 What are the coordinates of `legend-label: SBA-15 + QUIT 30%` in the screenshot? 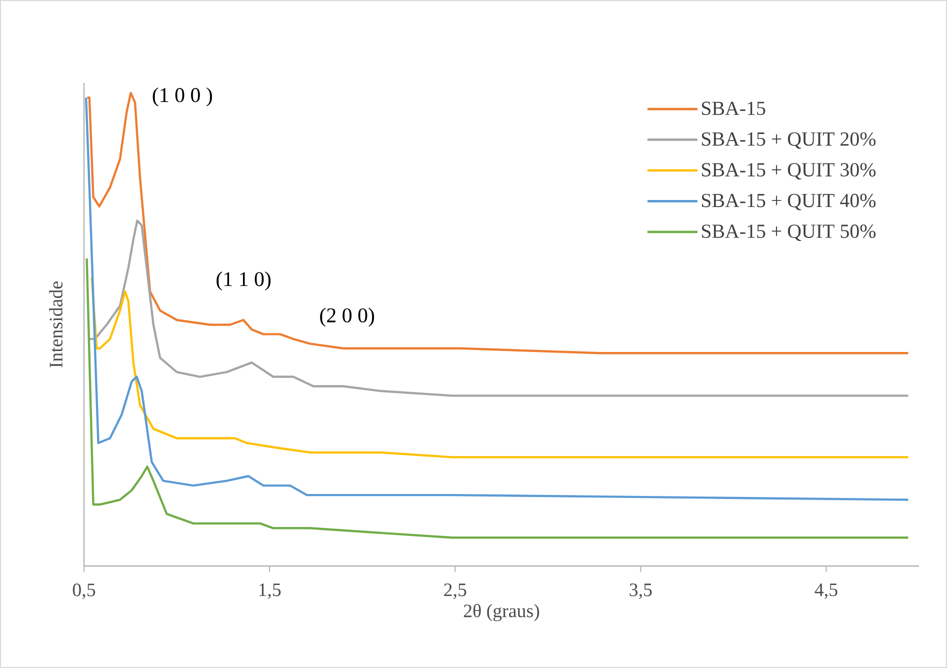 It's located at (789, 171).